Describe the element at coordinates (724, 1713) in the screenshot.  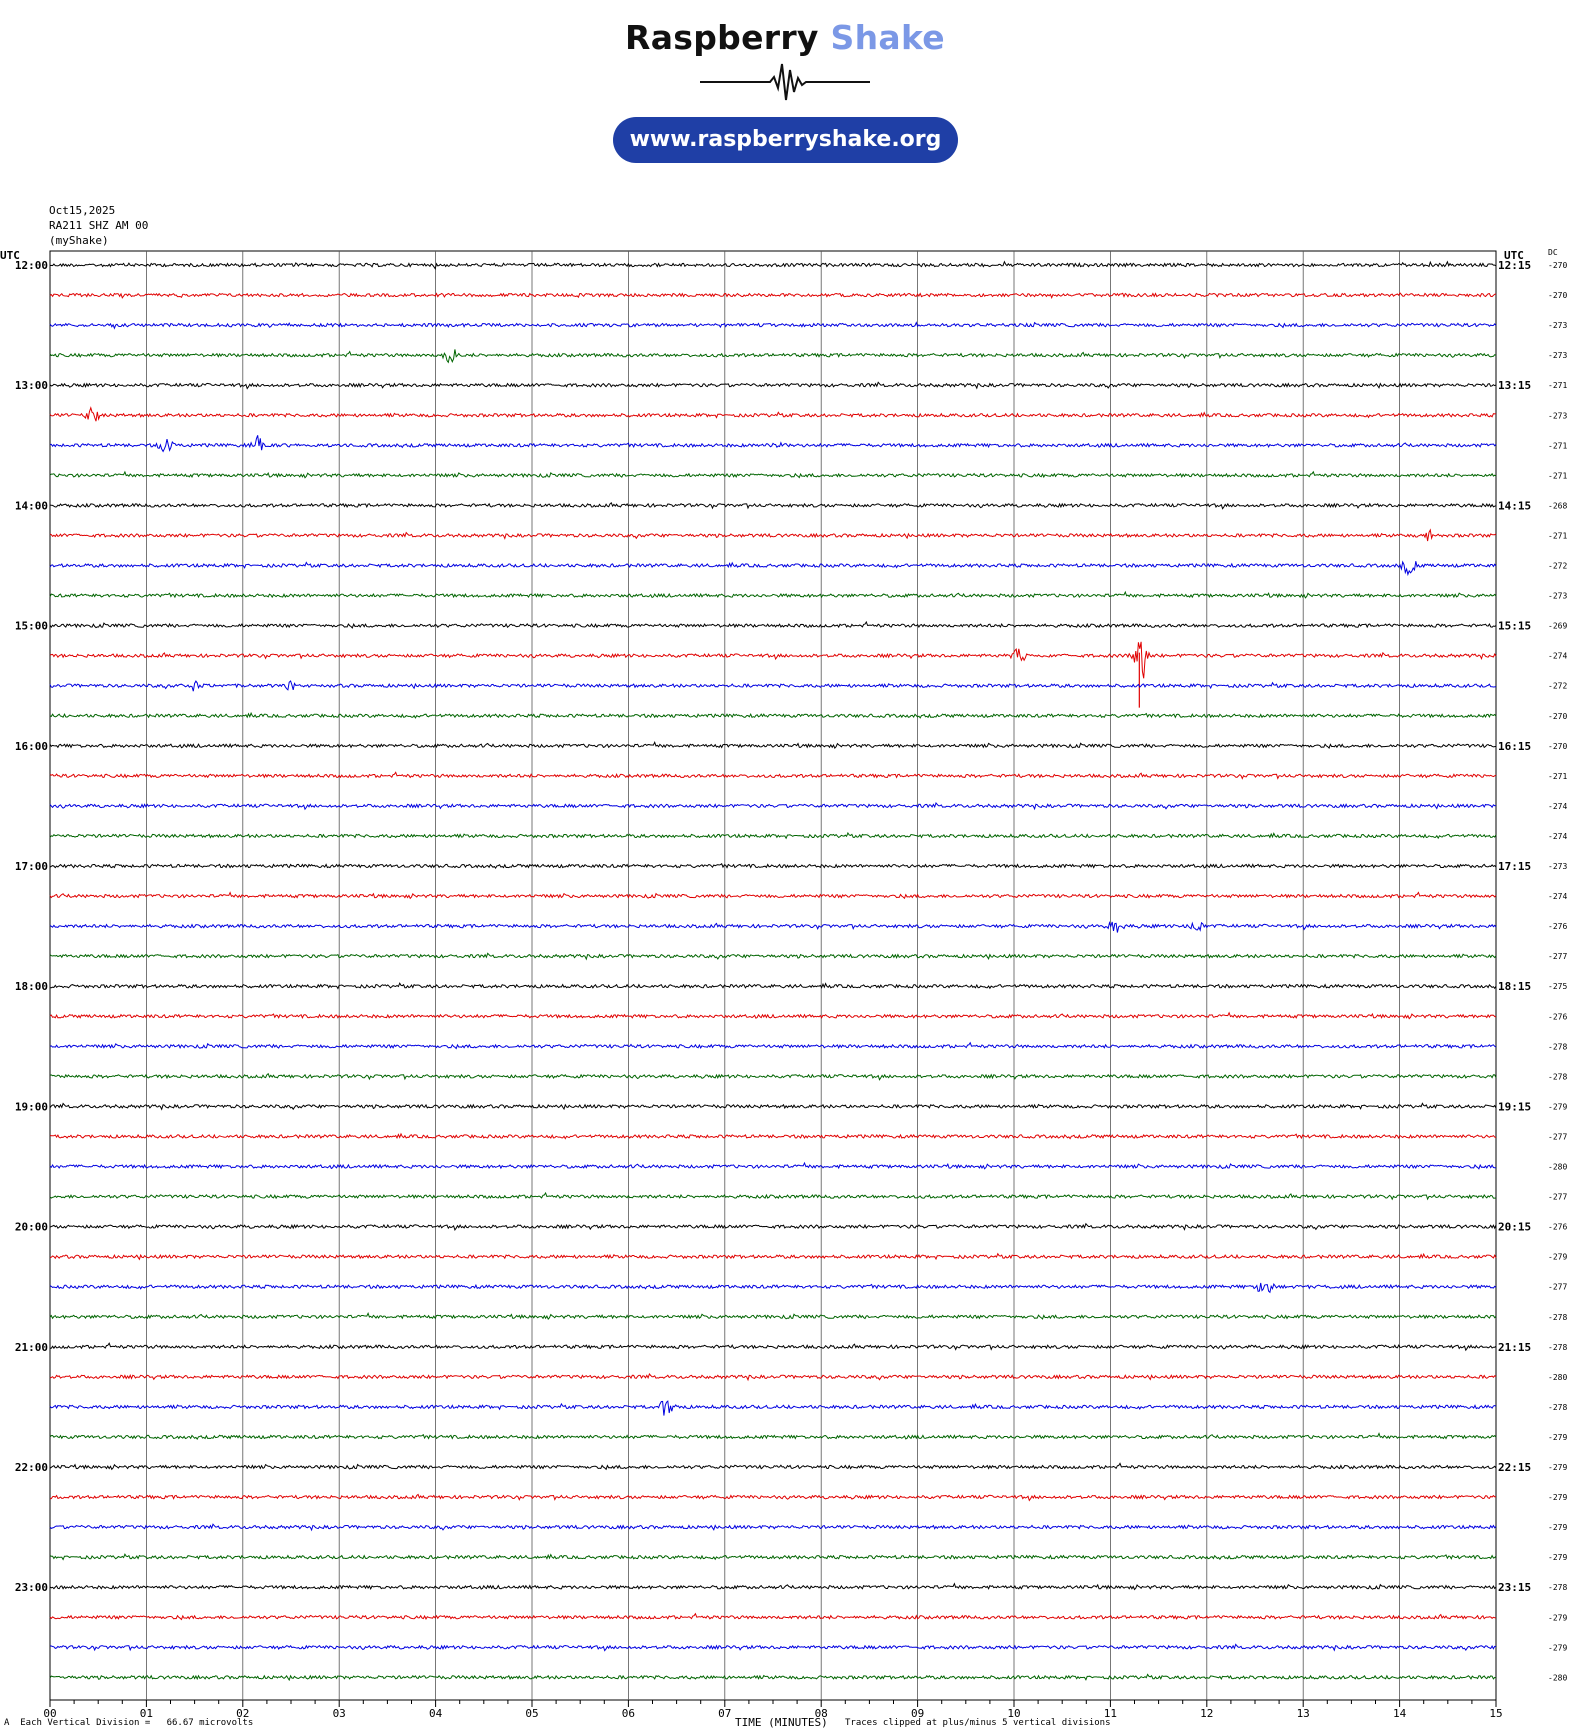
I see `x-tick-label: 07` at that location.